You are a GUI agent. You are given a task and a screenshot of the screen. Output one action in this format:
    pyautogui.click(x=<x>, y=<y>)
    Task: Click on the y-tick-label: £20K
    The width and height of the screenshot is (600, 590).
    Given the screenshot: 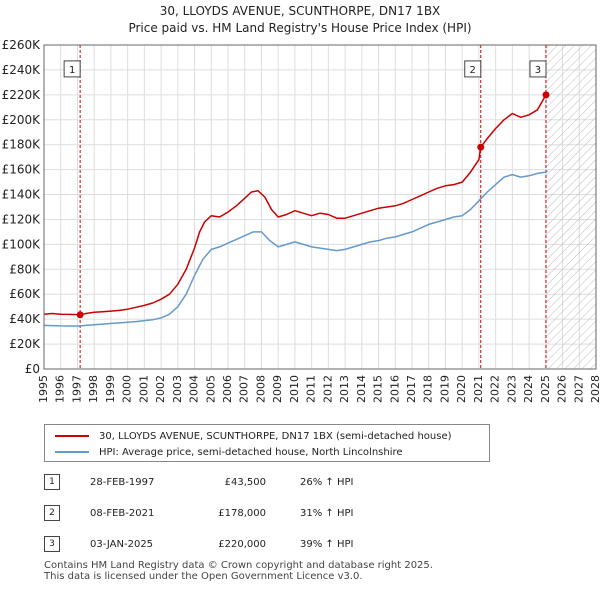 What is the action you would take?
    pyautogui.click(x=25, y=344)
    